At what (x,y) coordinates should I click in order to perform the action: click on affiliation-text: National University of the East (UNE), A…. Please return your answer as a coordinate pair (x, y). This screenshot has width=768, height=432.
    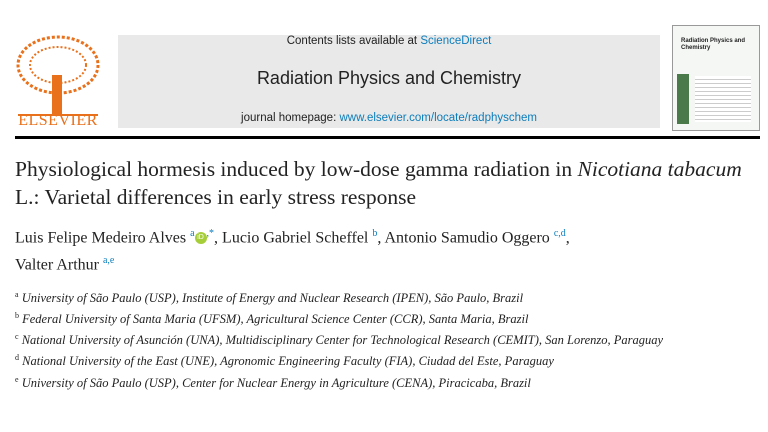
    Looking at the image, I should click on (288, 361).